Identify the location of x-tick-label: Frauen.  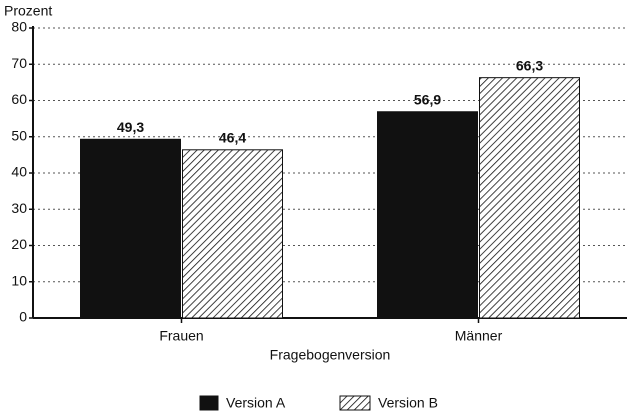
(181, 336).